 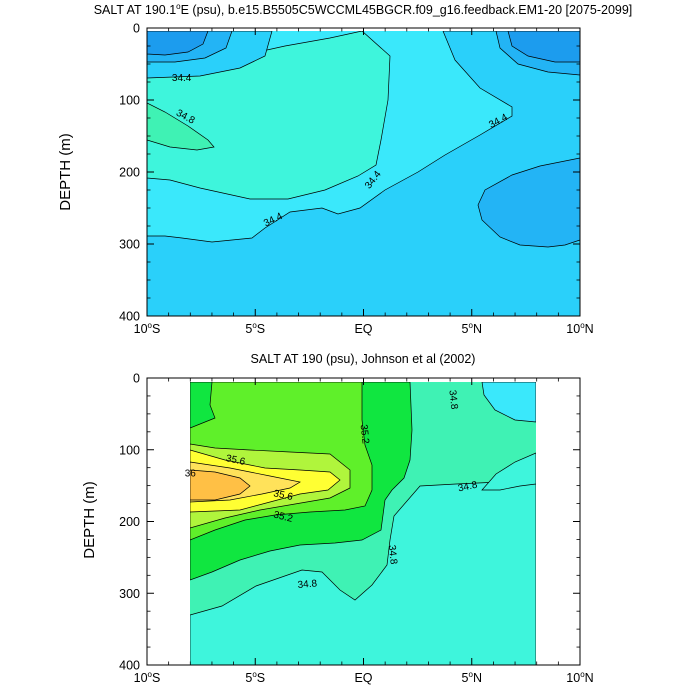 What do you see at coordinates (147, 328) in the screenshot?
I see `top-x-tick-label: 10oS` at bounding box center [147, 328].